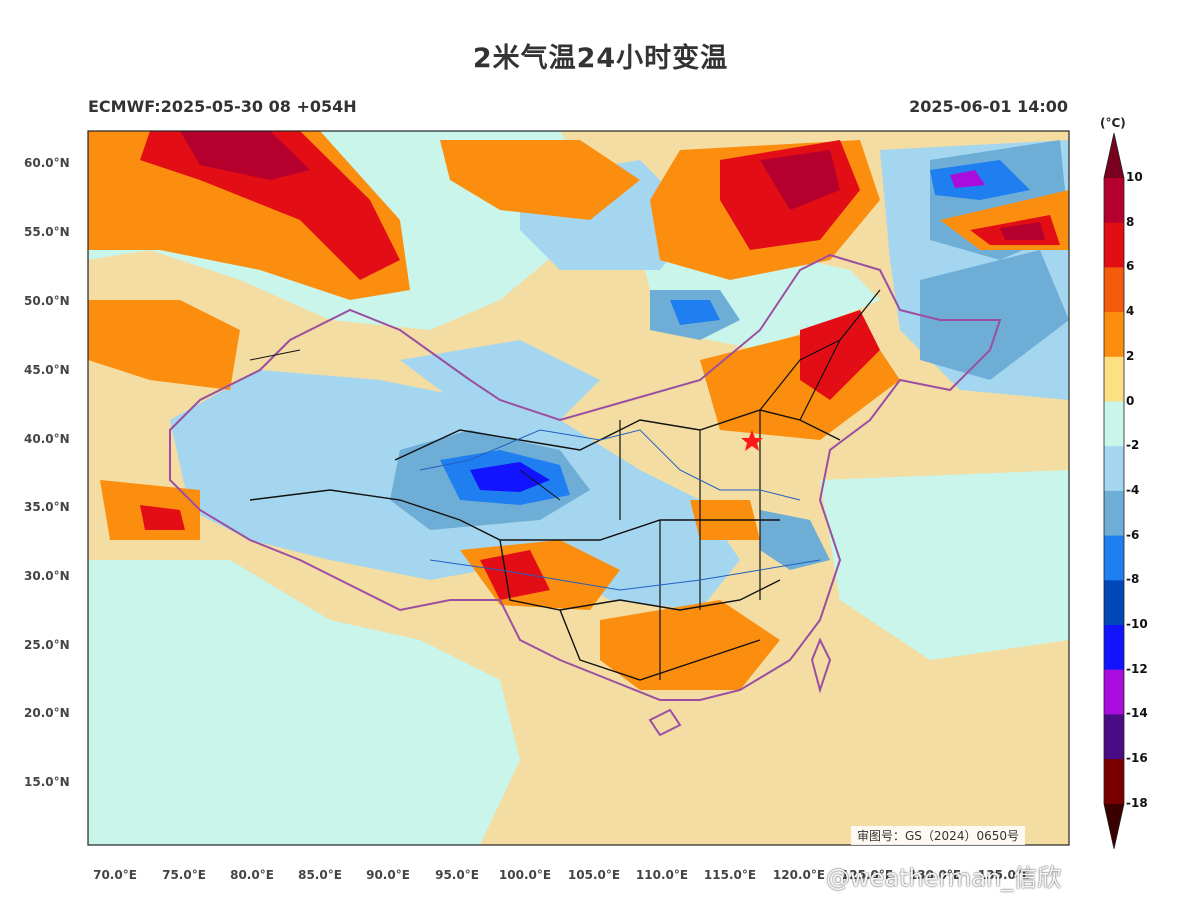 Image resolution: width=1201 pixels, height=900 pixels. I want to click on colorbar-tick-label: -16, so click(1137, 758).